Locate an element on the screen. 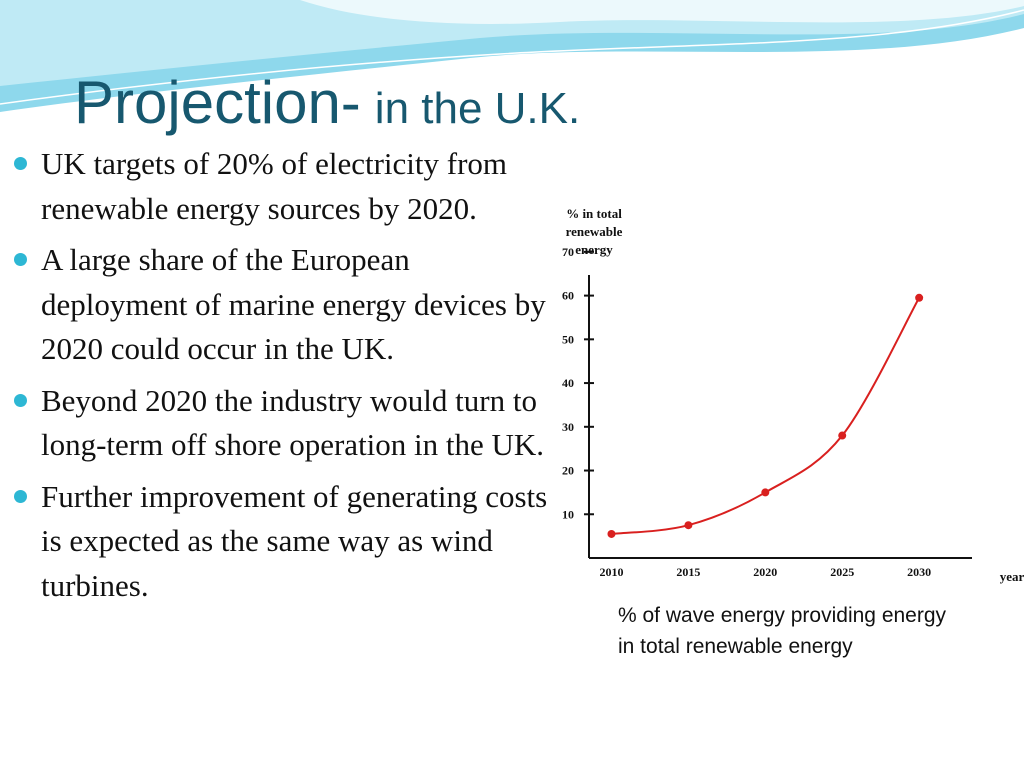 This screenshot has height=768, width=1024. title-main: Projection- is located at coordinates (217, 102).